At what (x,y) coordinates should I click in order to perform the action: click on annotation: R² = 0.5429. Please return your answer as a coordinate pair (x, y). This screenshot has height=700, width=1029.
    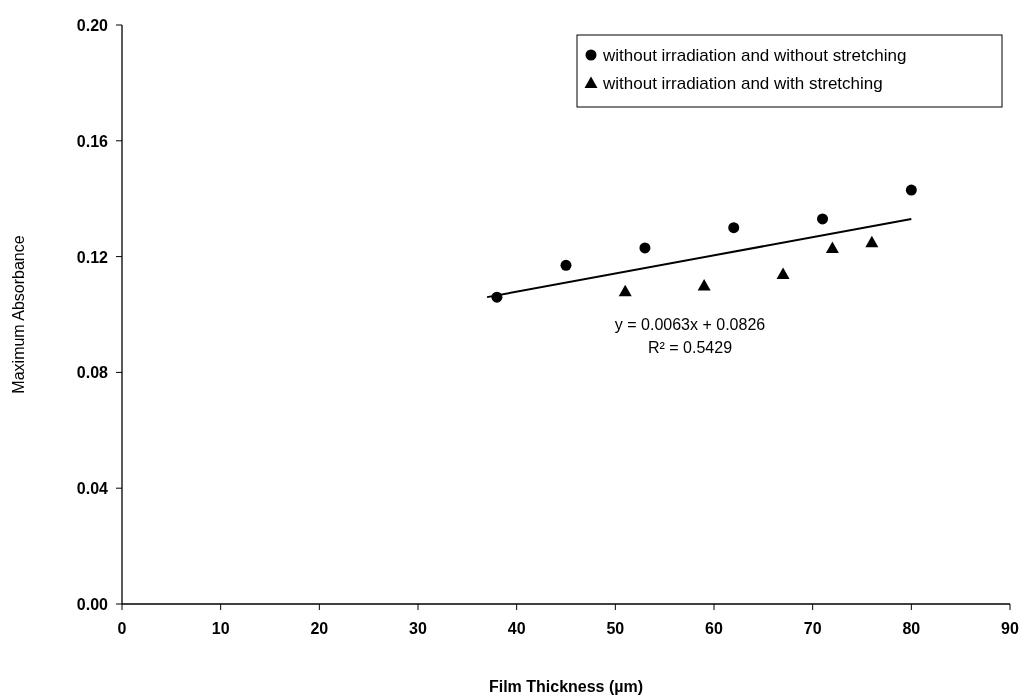
    Looking at the image, I should click on (690, 347).